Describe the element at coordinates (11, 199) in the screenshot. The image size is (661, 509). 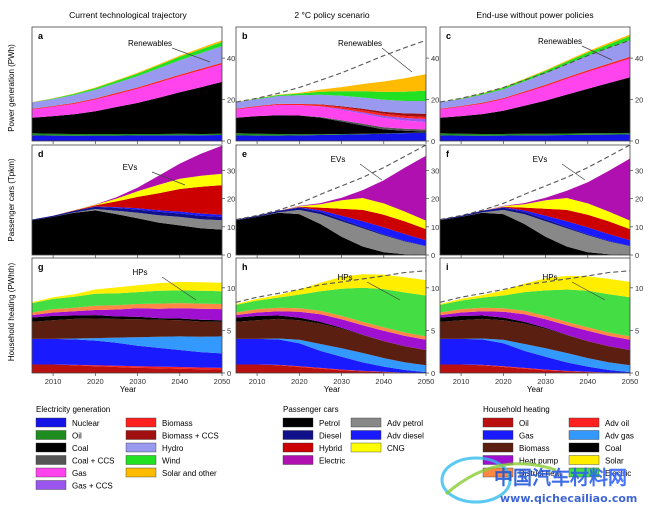
I see `ylabel-cars: Passenger cars (Tpkm)` at that location.